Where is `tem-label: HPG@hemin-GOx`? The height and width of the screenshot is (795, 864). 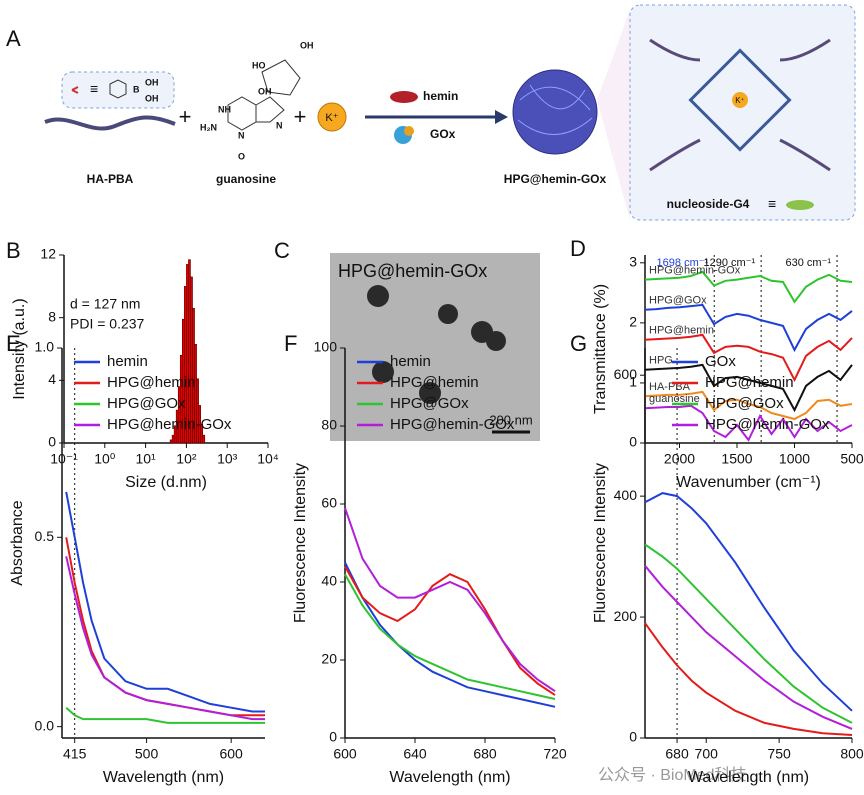 tem-label: HPG@hemin-GOx is located at coordinates (412, 271).